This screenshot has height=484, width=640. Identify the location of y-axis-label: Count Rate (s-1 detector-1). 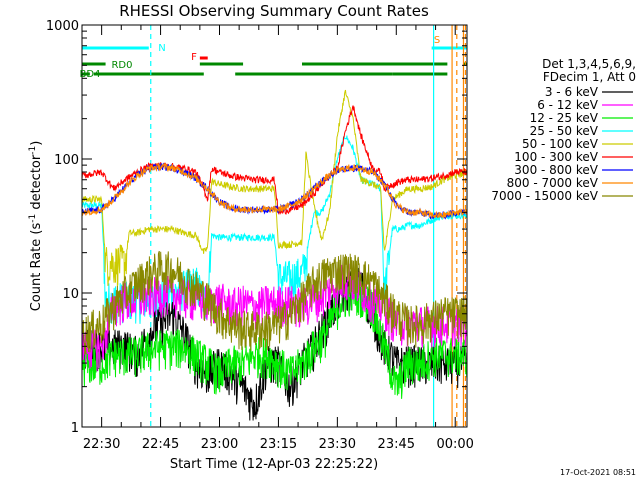
(36, 226).